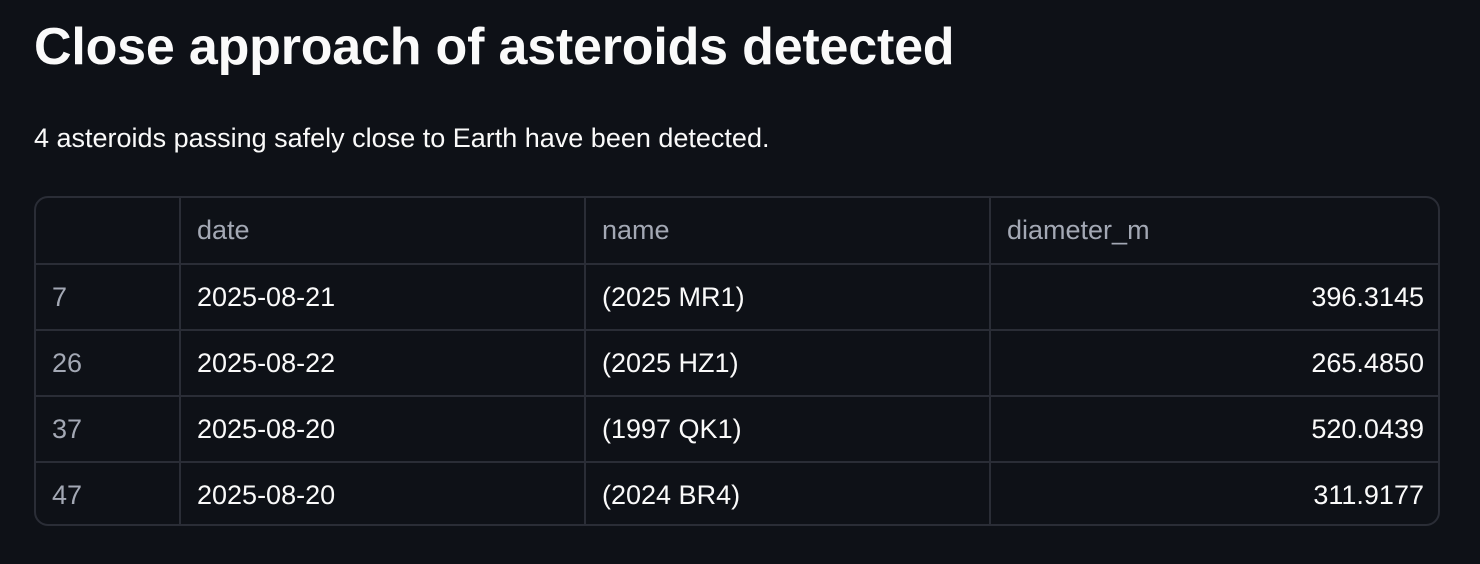  What do you see at coordinates (383, 363) in the screenshot?
I see `date-cell: 2025-08-22` at bounding box center [383, 363].